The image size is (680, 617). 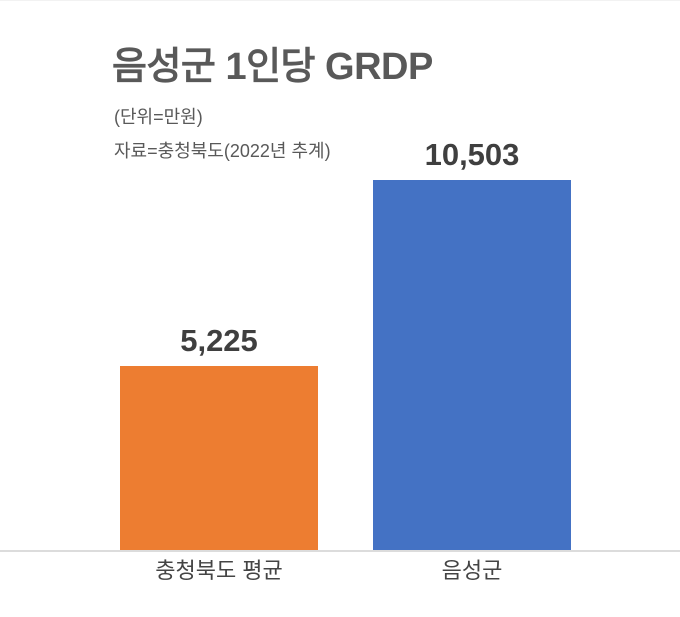 I want to click on value-label-chungbuk-average: 5,225, so click(x=219, y=340).